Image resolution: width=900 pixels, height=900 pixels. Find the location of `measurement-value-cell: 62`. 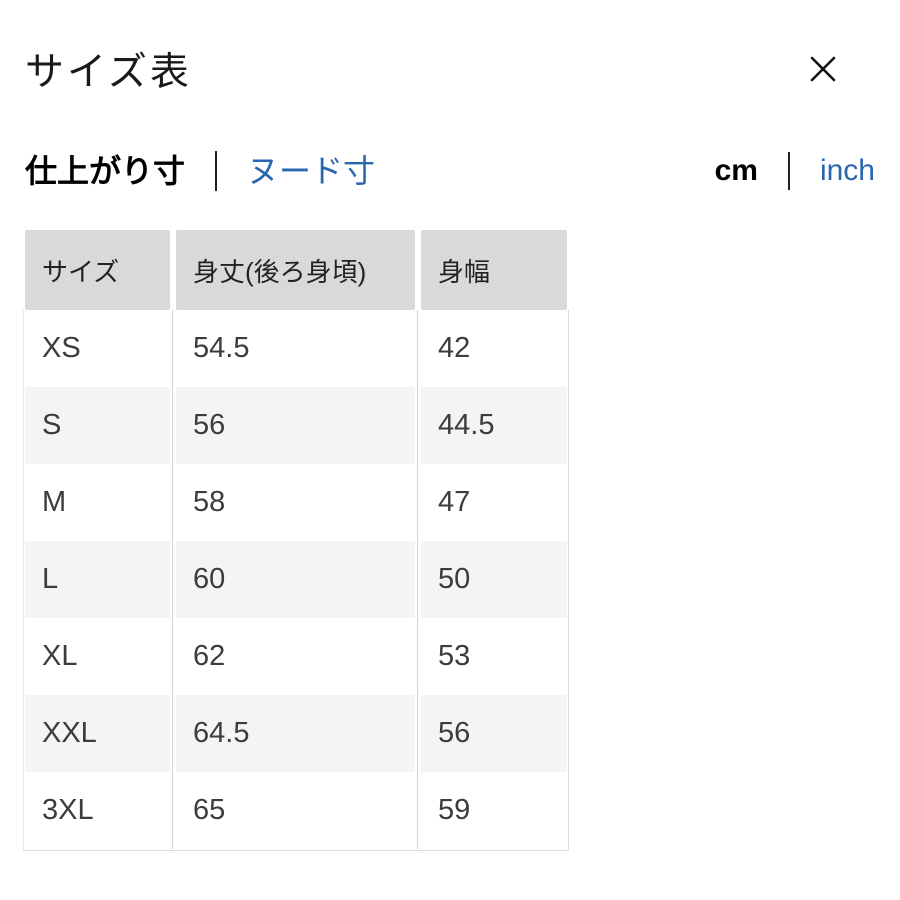

measurement-value-cell: 62 is located at coordinates (295, 656).